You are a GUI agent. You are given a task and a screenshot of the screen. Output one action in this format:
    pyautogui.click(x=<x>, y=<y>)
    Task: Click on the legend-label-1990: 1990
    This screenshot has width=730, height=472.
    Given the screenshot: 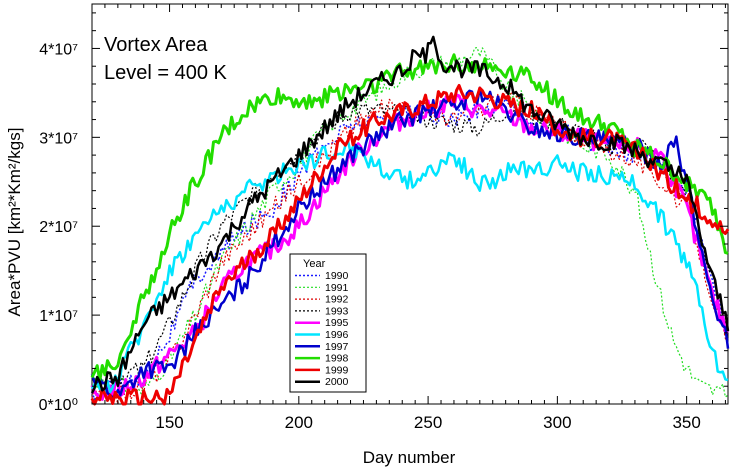 What is the action you would take?
    pyautogui.click(x=337, y=276)
    